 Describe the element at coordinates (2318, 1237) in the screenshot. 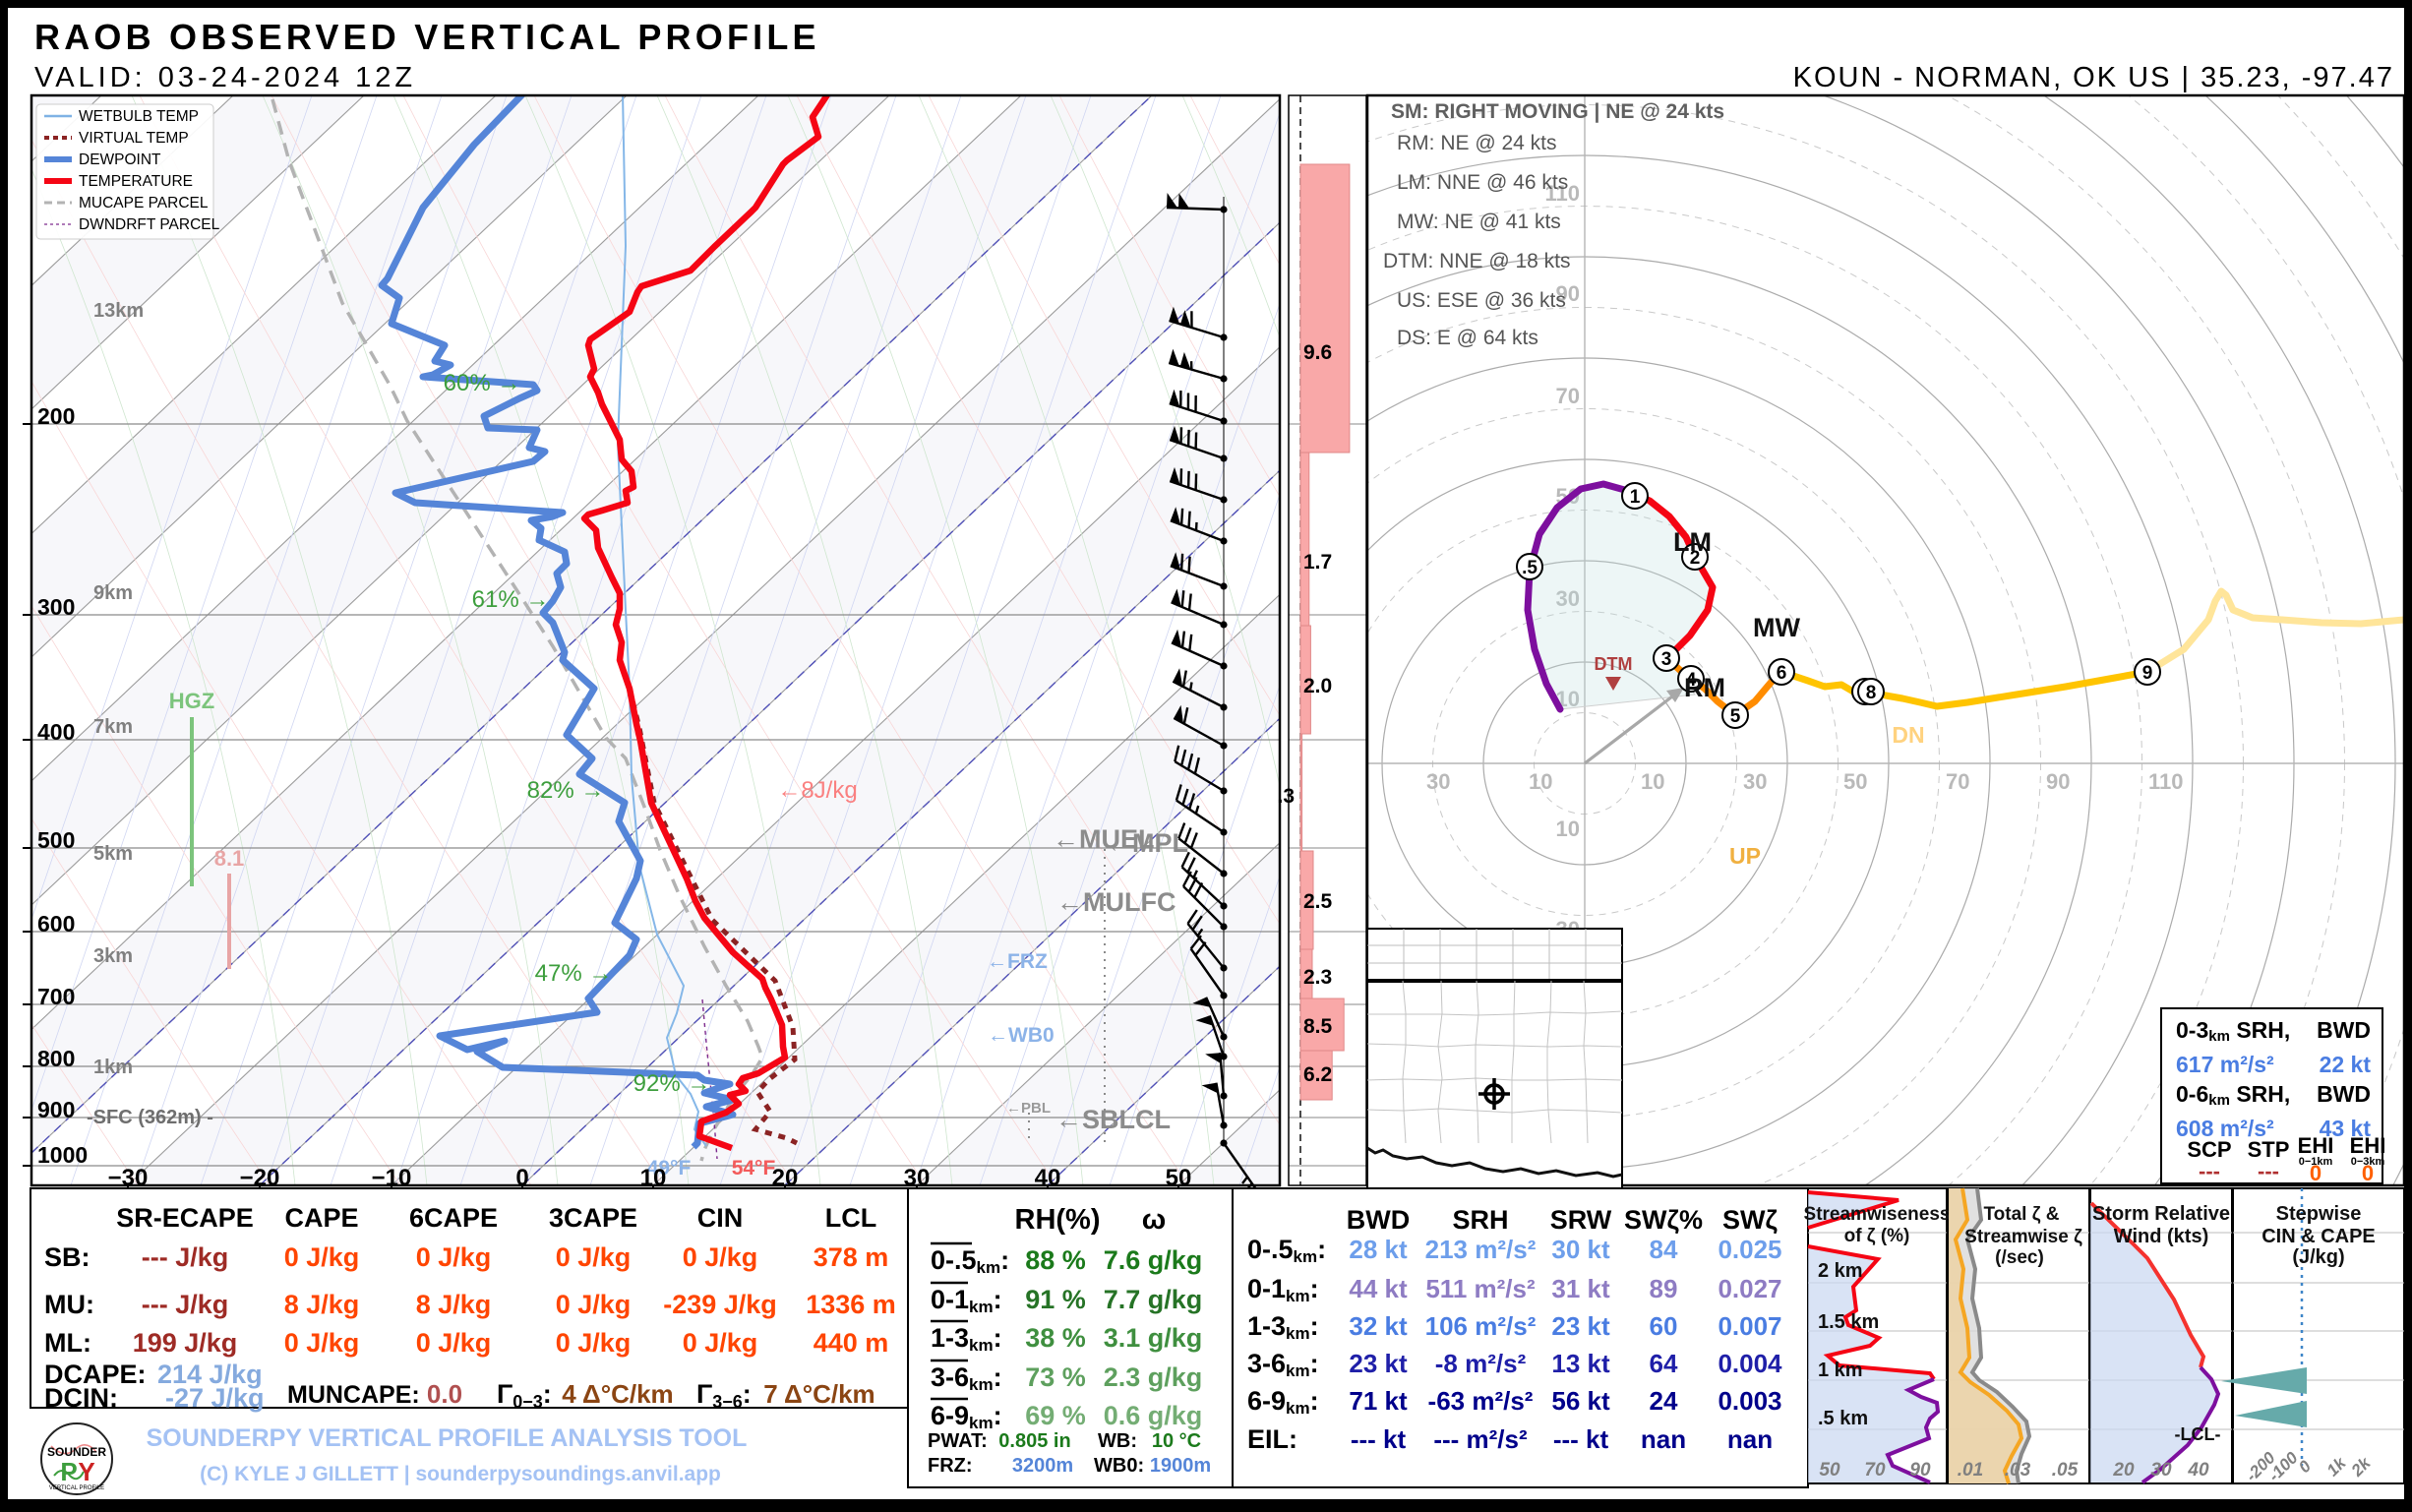

I see `svg-text: CIN & CAPE` at that location.